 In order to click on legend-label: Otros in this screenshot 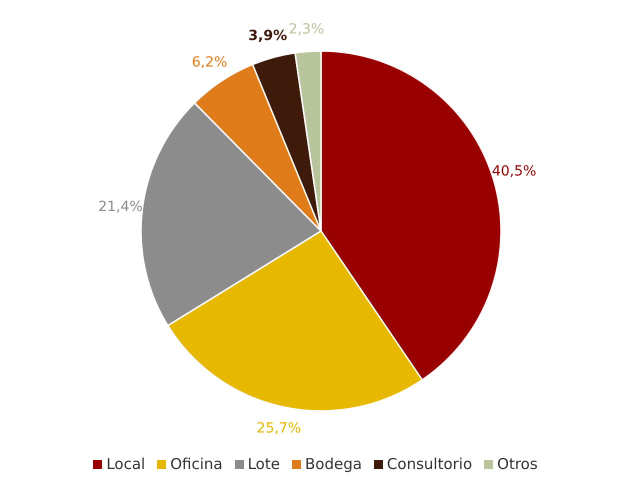, I will do `click(517, 464)`.